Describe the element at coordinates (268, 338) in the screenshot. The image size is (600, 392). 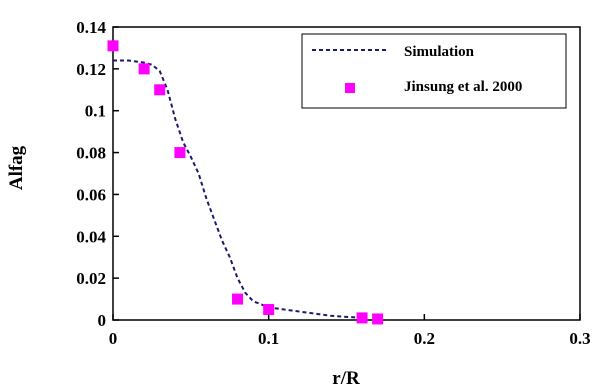
I see `x-tick-label: 0.1` at that location.